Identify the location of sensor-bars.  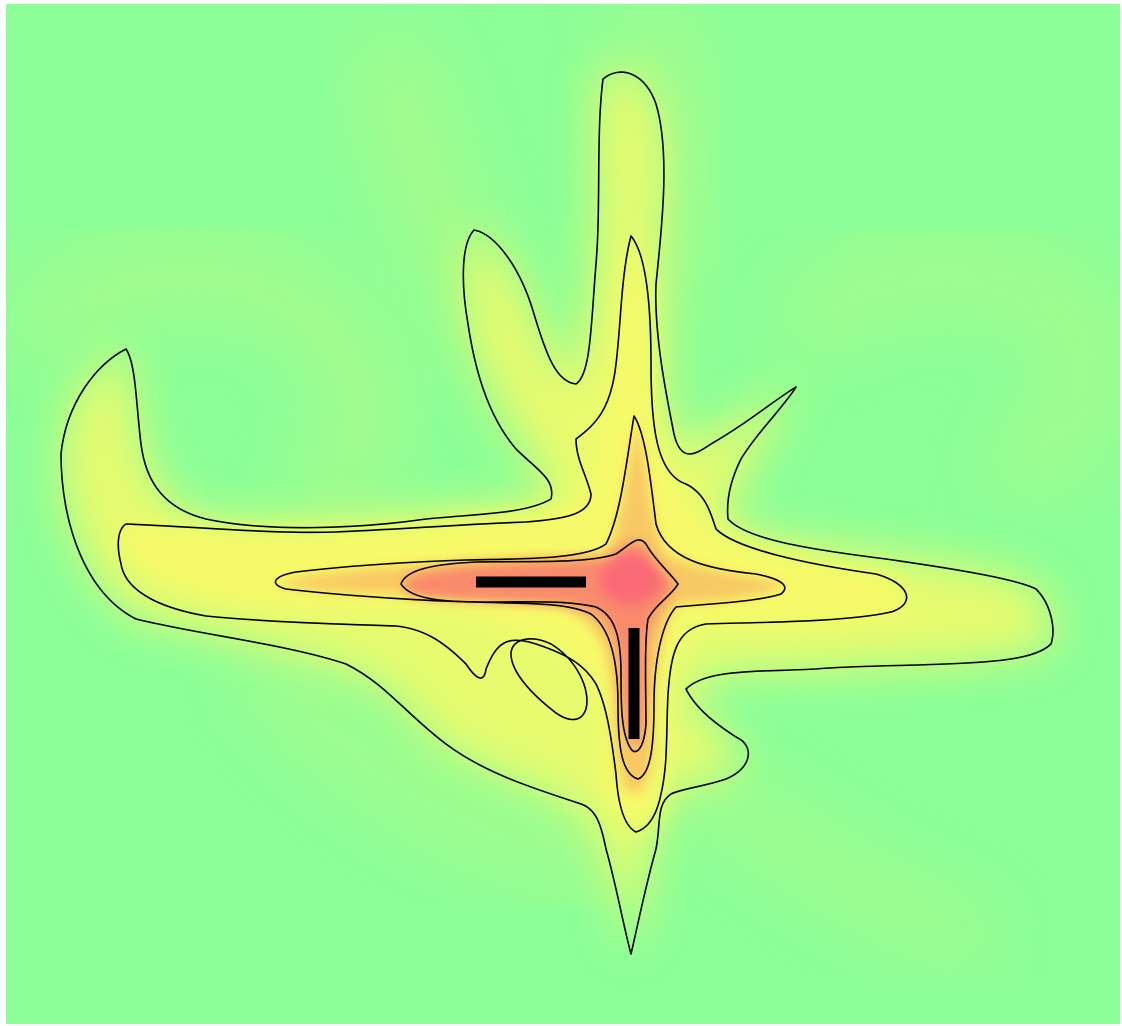
(558, 657).